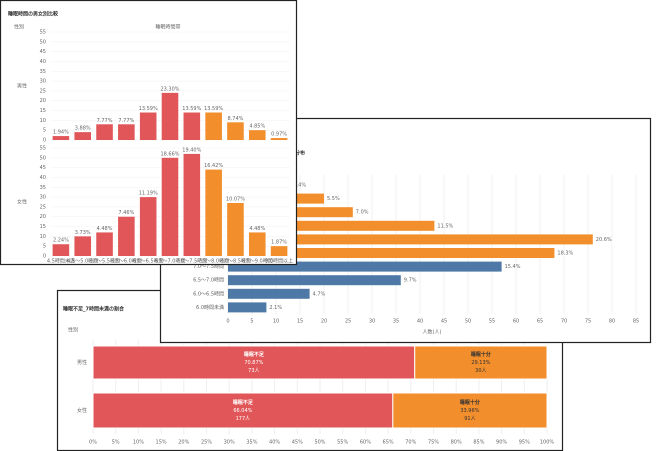  I want to click on x-tick-label: 10, so click(276, 322).